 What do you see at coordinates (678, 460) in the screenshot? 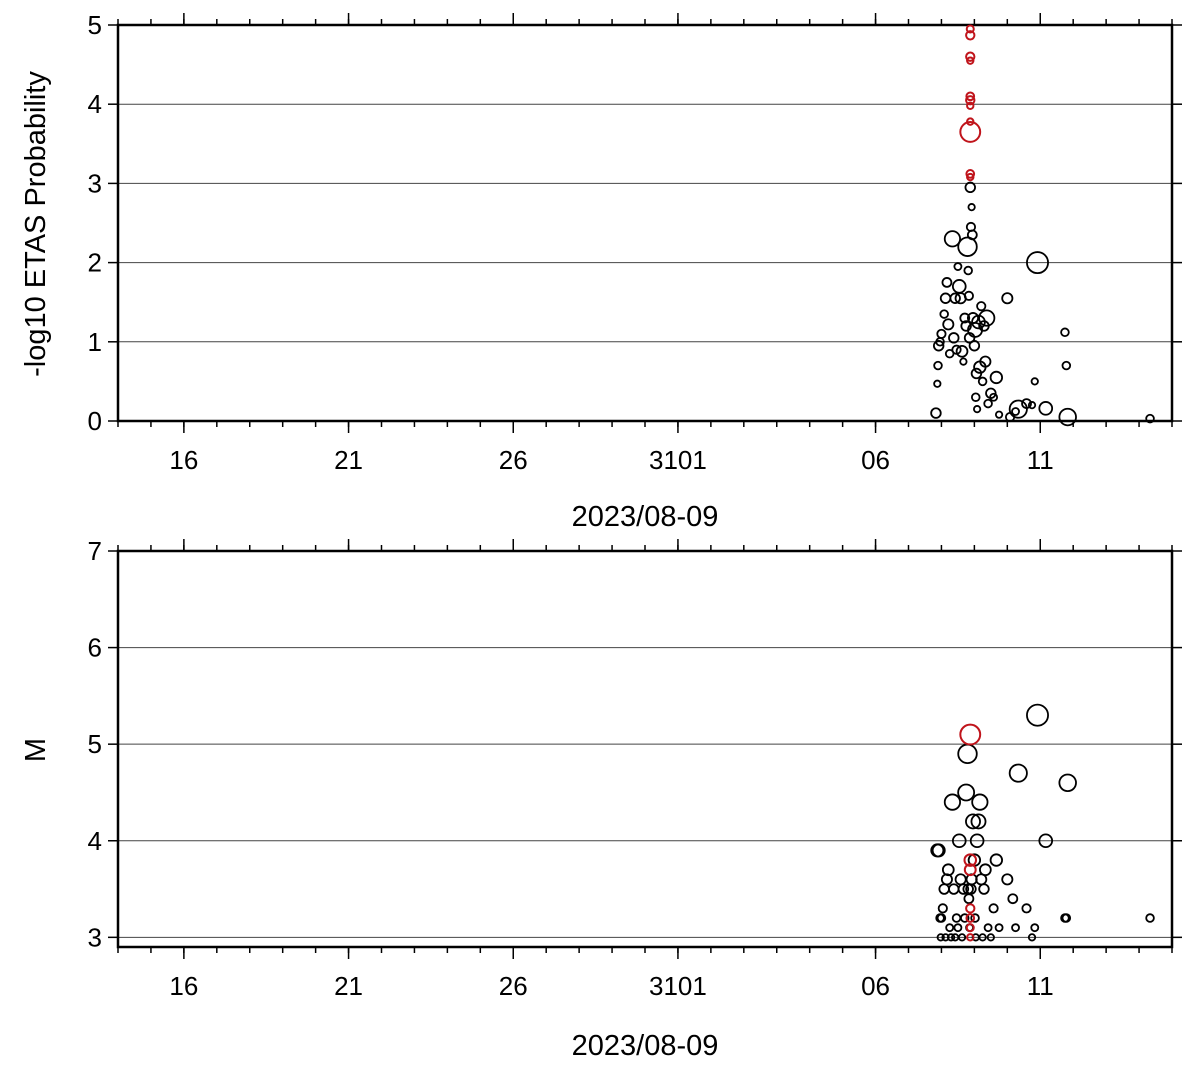
I see `top-x-tick-label: 3101` at bounding box center [678, 460].